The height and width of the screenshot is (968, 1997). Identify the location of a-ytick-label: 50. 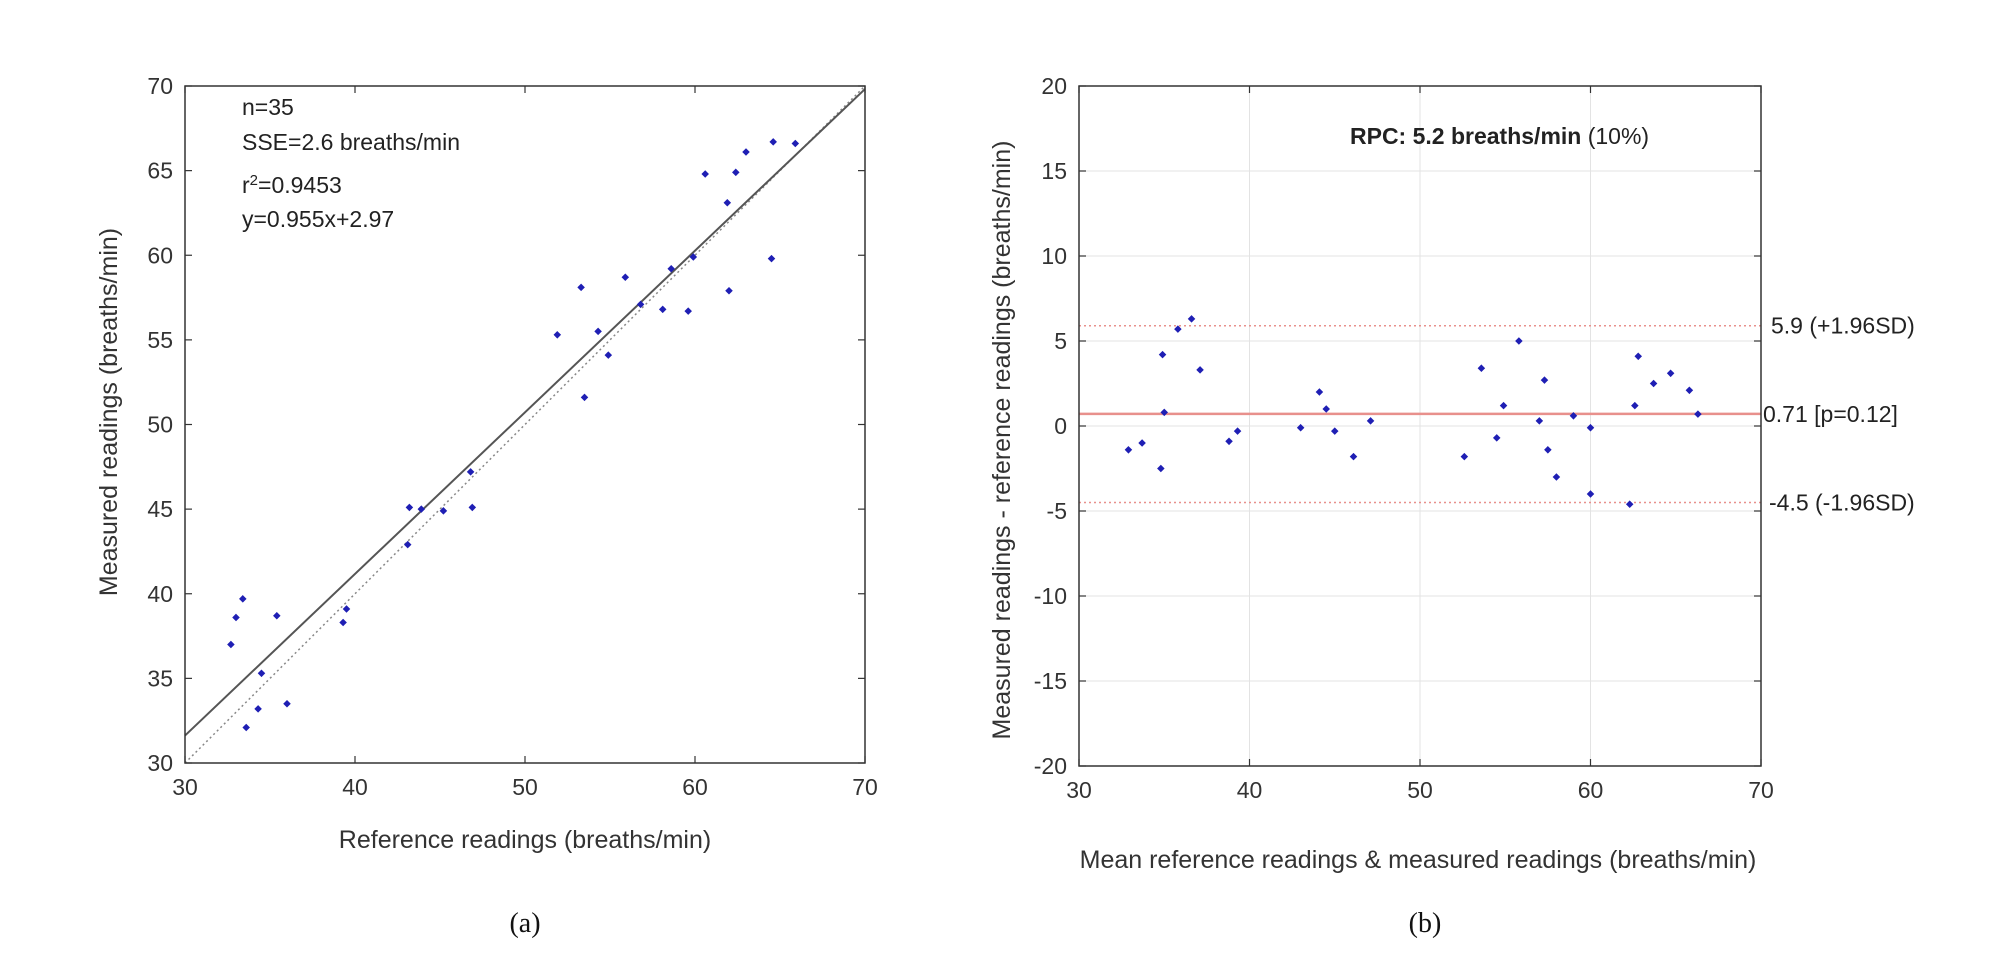
(160, 425).